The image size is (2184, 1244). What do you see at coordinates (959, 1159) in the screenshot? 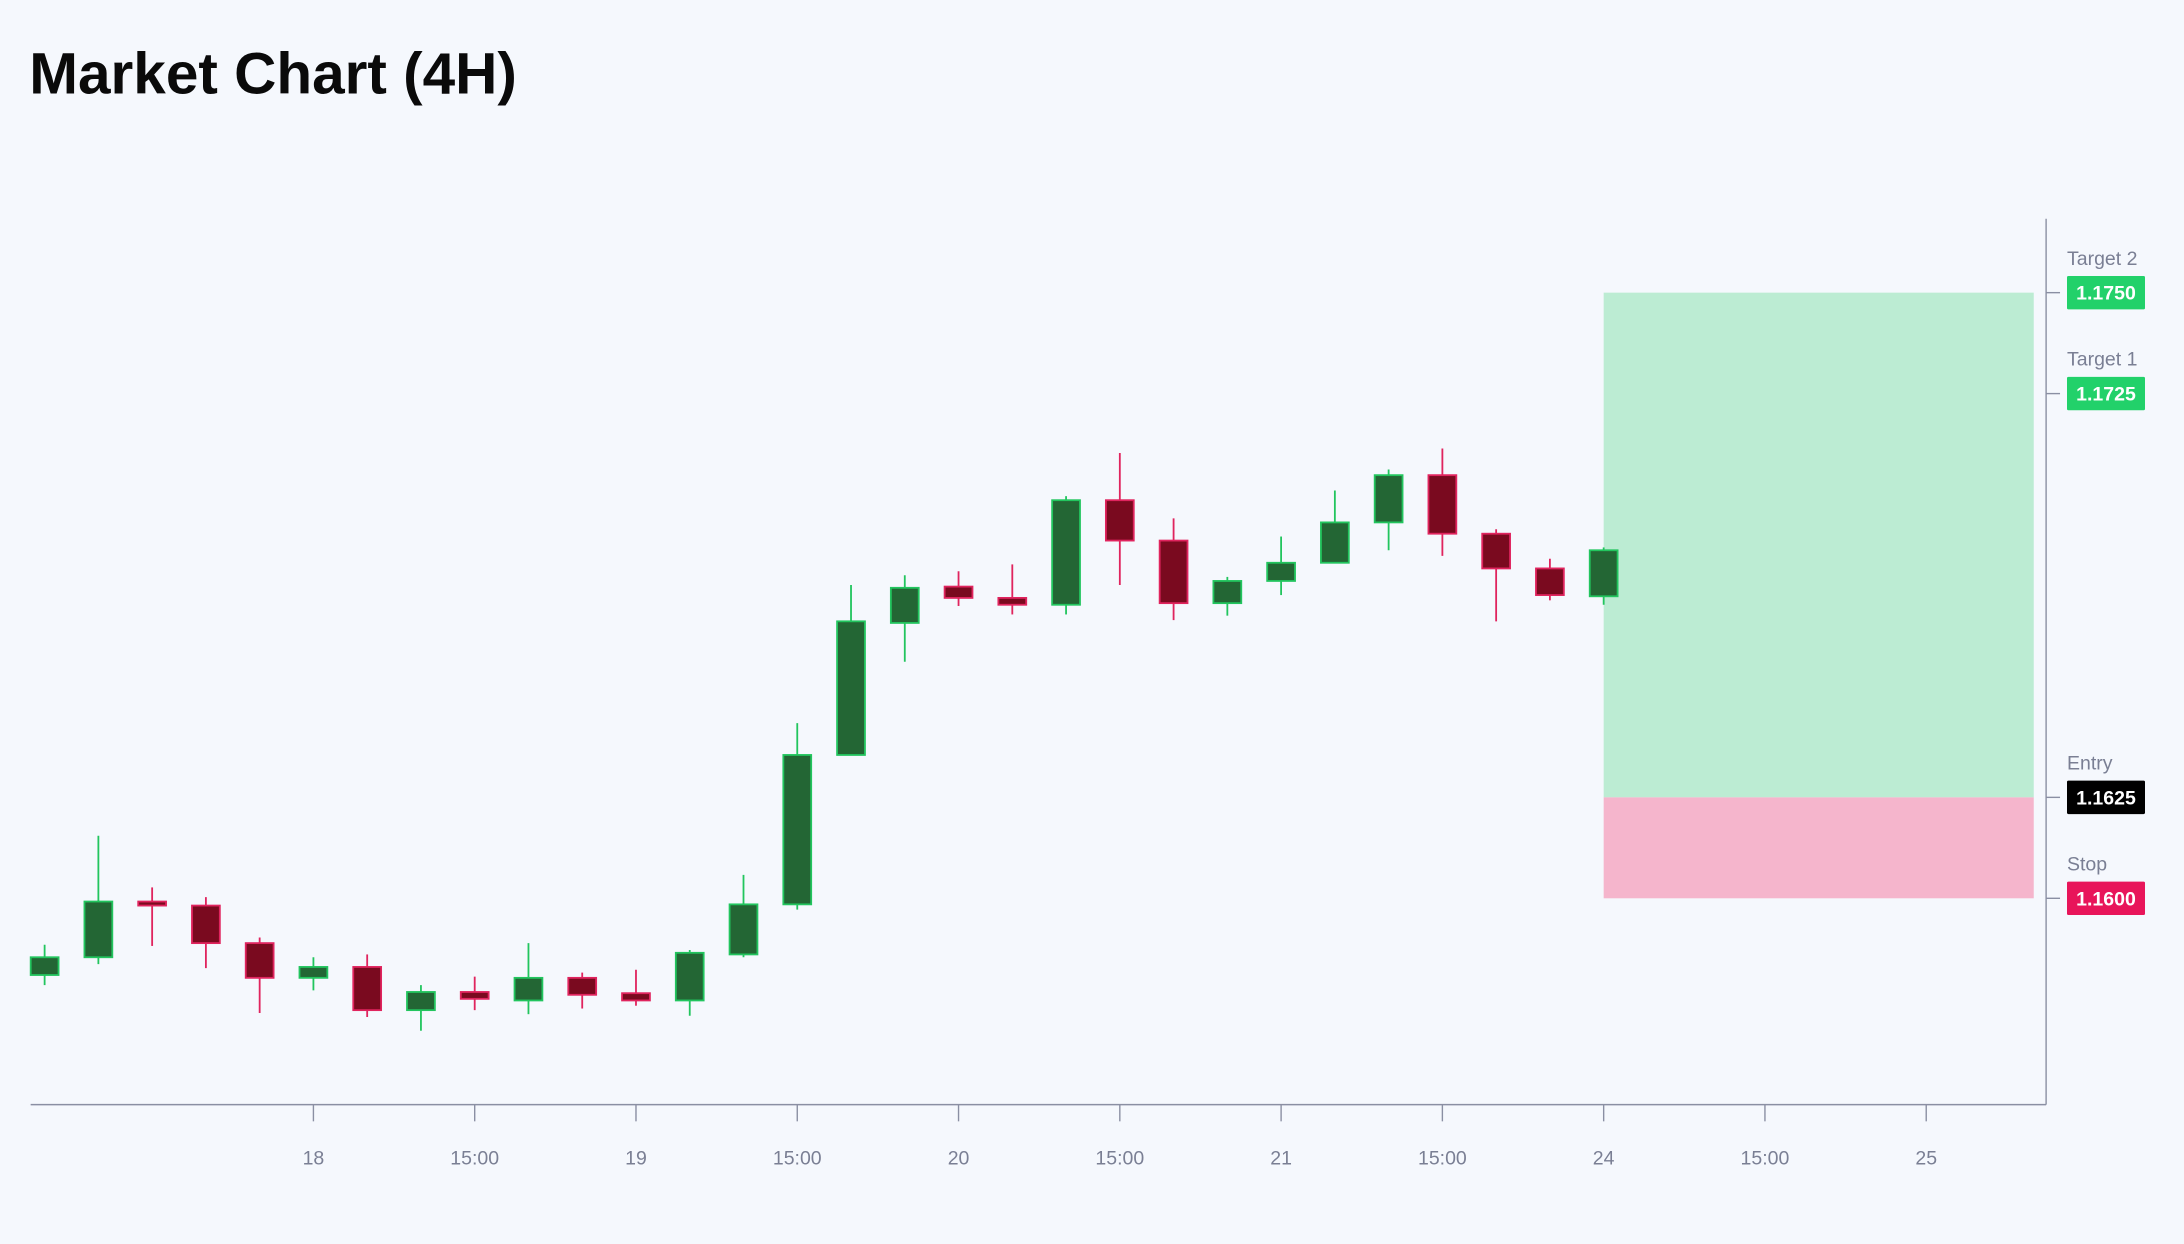
I see `x-tick-label: 20` at bounding box center [959, 1159].